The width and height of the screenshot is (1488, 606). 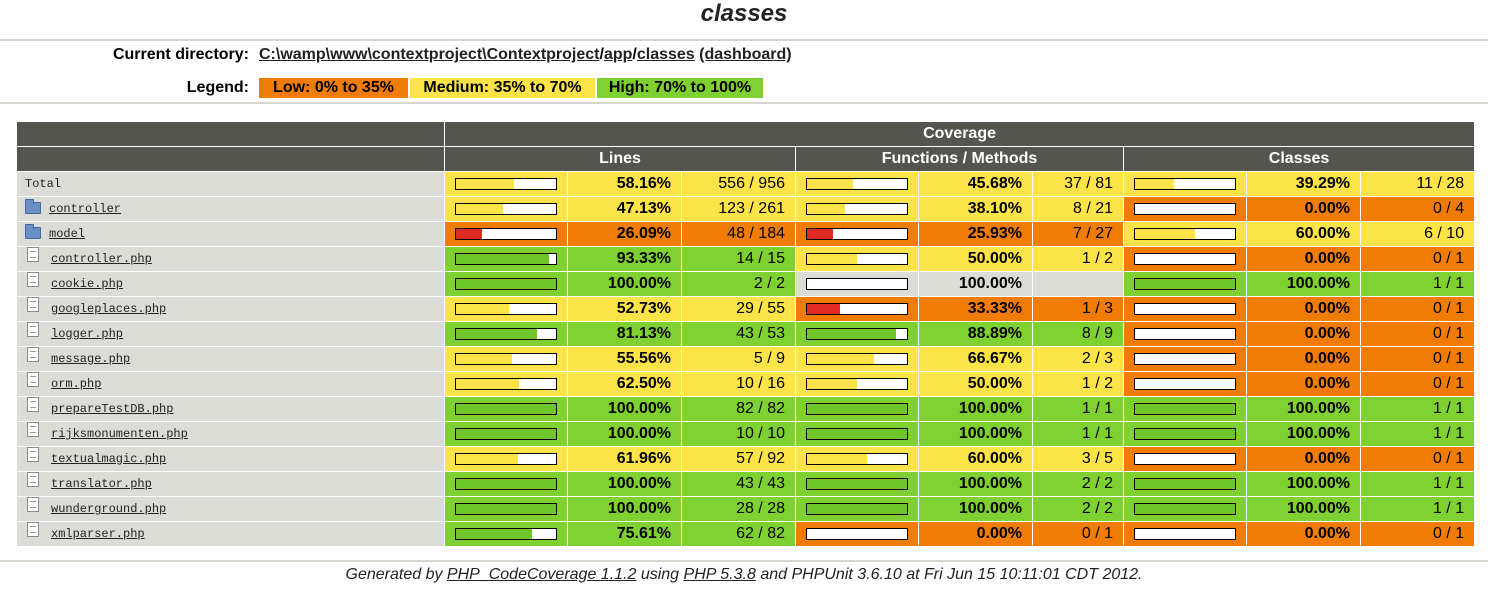 What do you see at coordinates (109, 459) in the screenshot?
I see `file-link: textualmagic.php` at bounding box center [109, 459].